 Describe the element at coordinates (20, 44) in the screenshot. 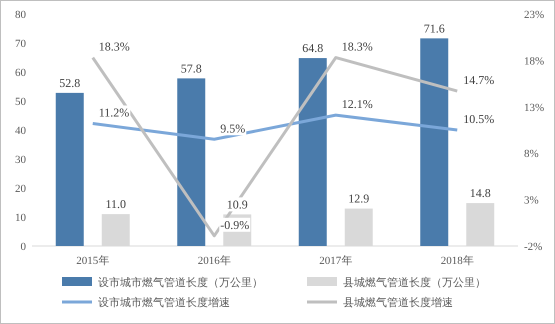

I see `y-tick-label: 70` at that location.